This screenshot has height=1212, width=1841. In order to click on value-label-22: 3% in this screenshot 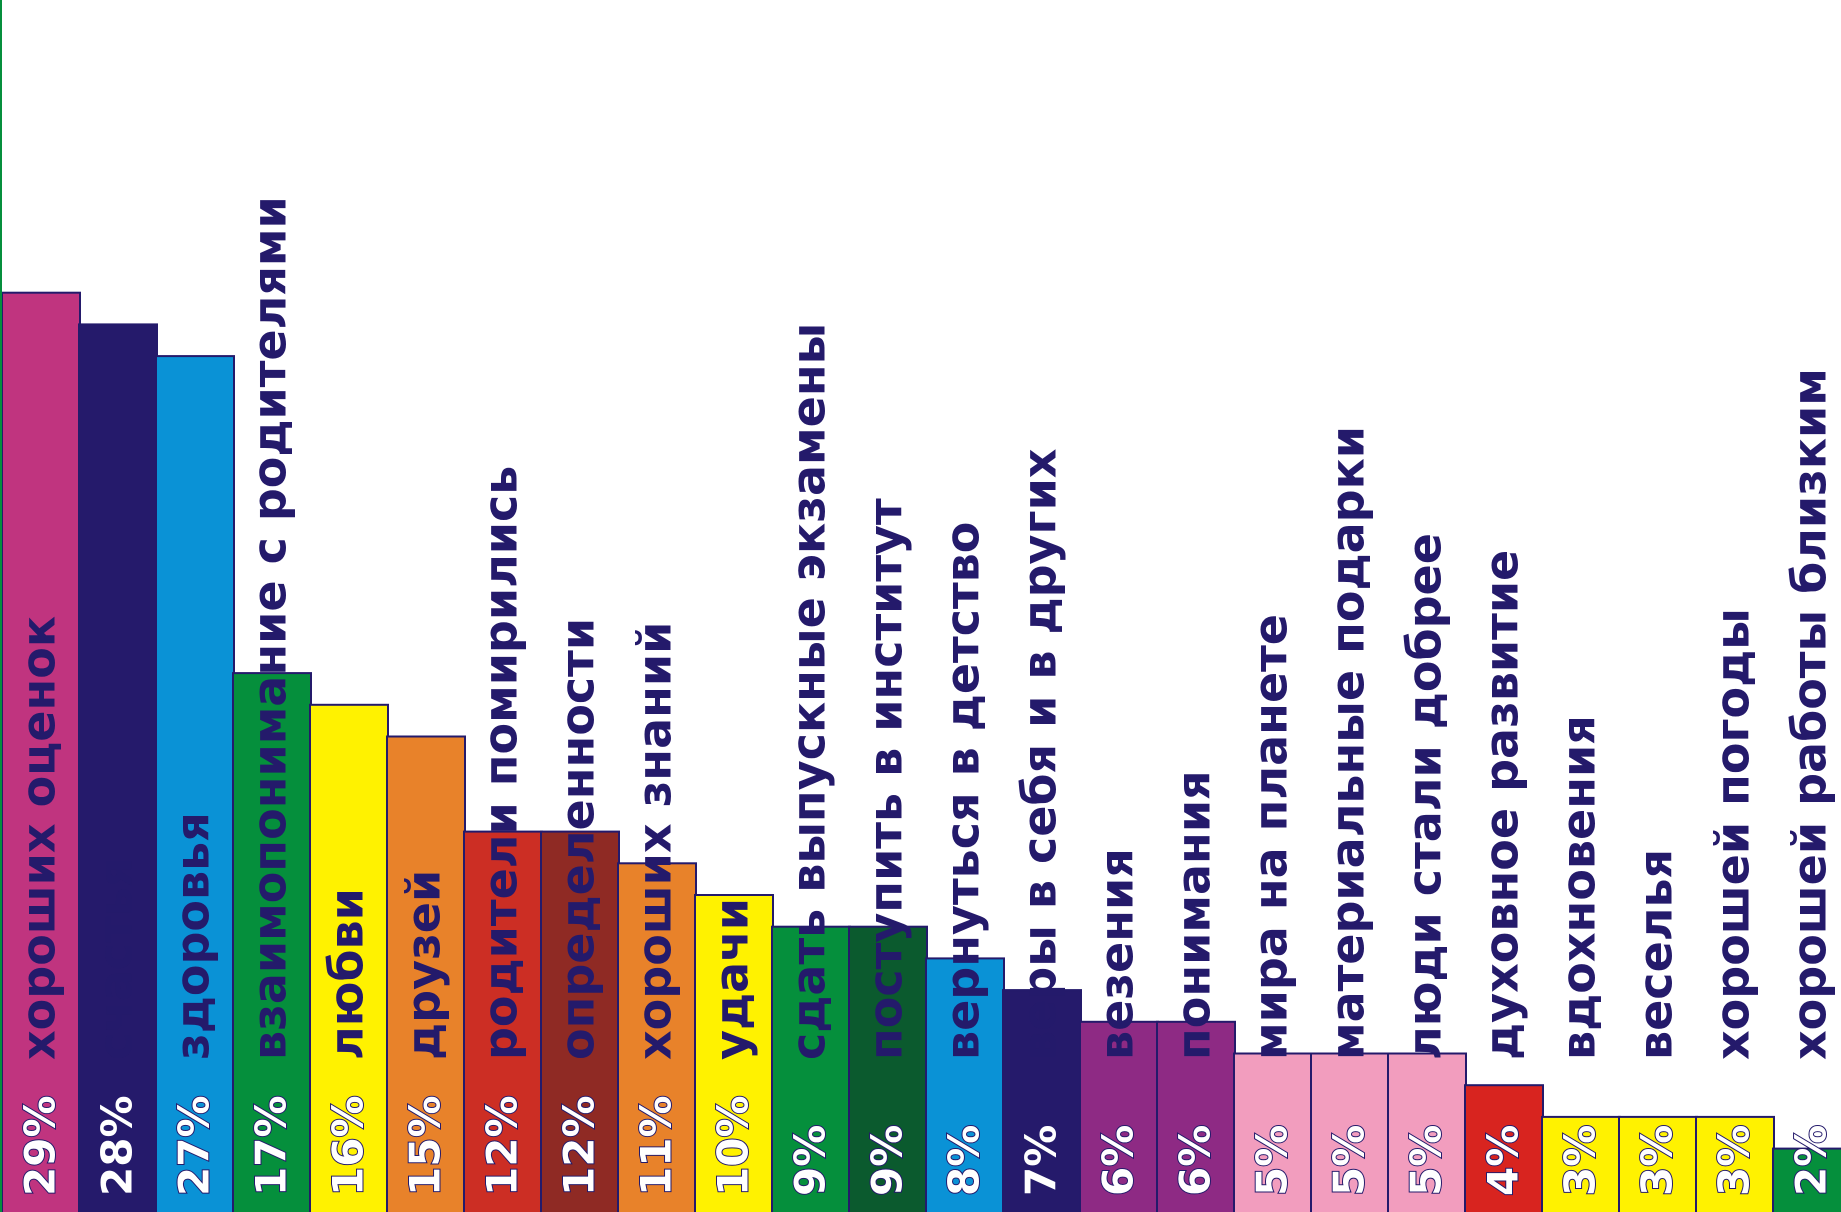, I will do `click(1657, 1160)`.